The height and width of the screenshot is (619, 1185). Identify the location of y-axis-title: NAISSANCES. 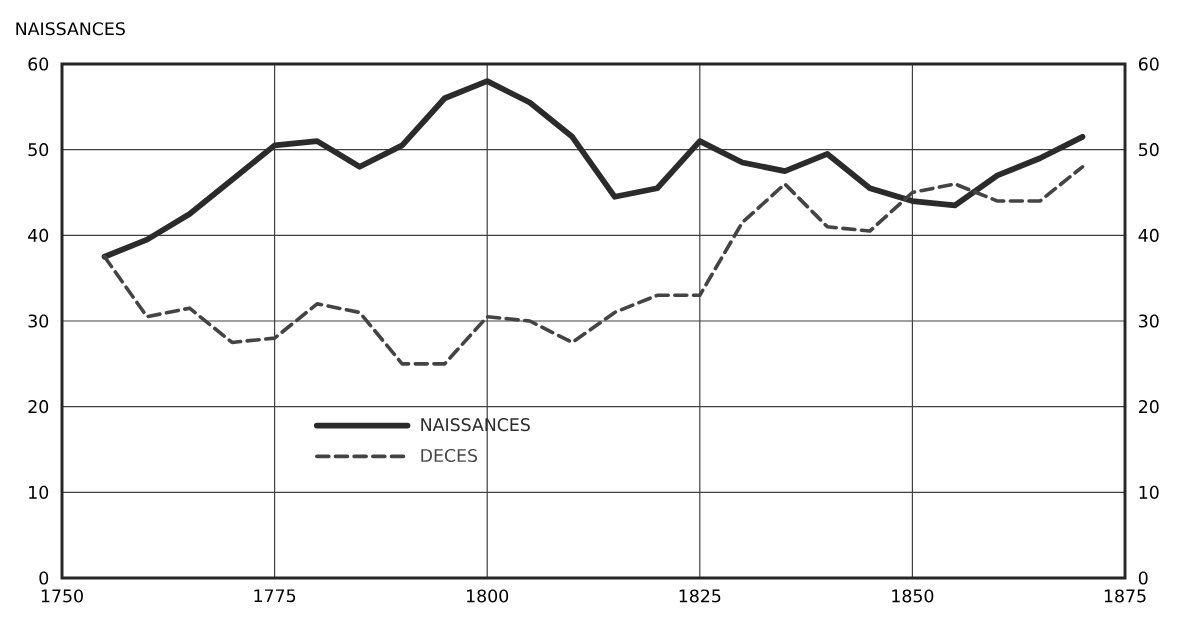
(70, 29).